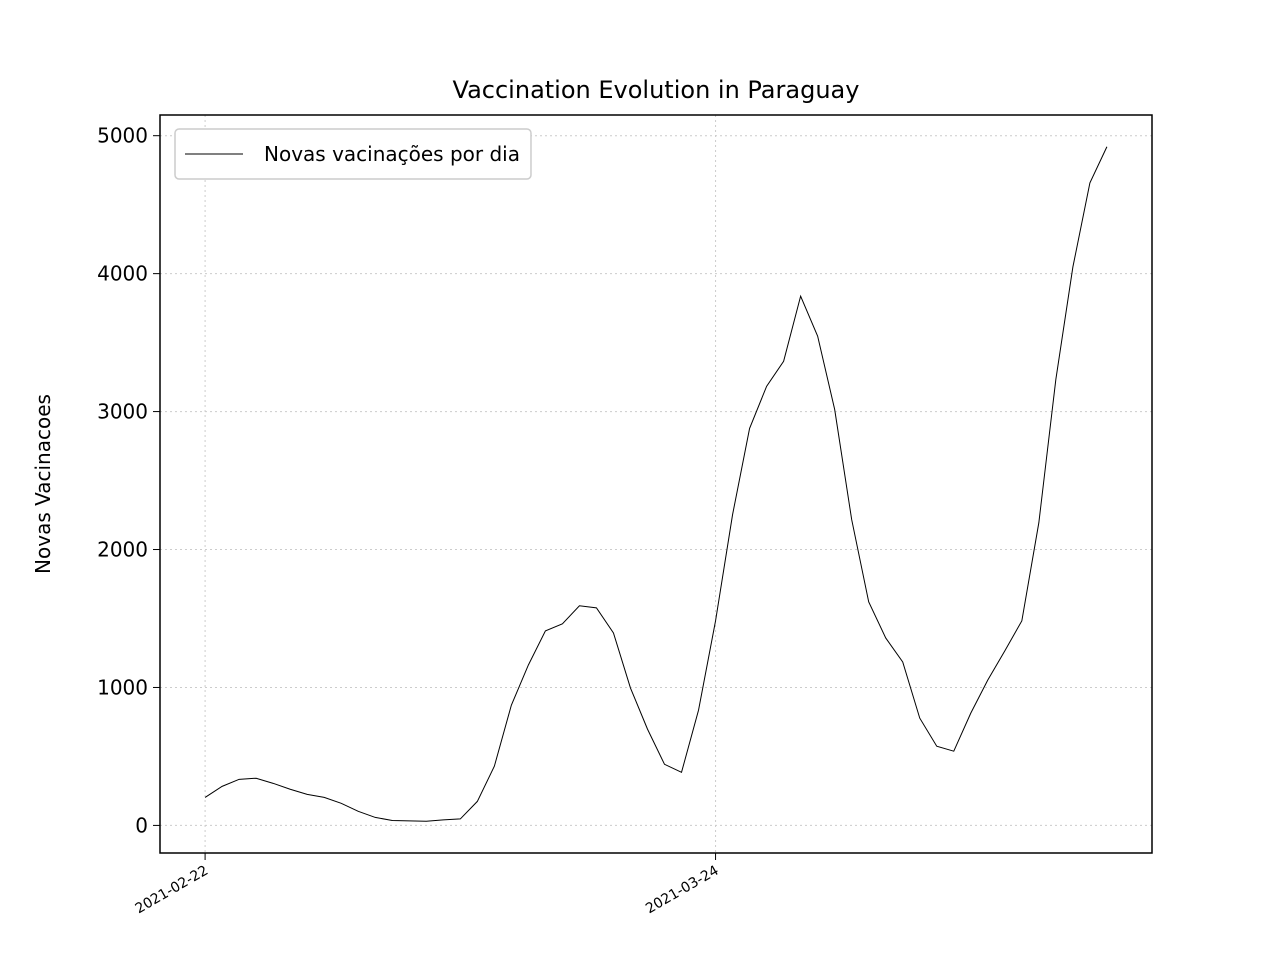  What do you see at coordinates (682, 890) in the screenshot?
I see `x-tick-label: 2021-03-24` at bounding box center [682, 890].